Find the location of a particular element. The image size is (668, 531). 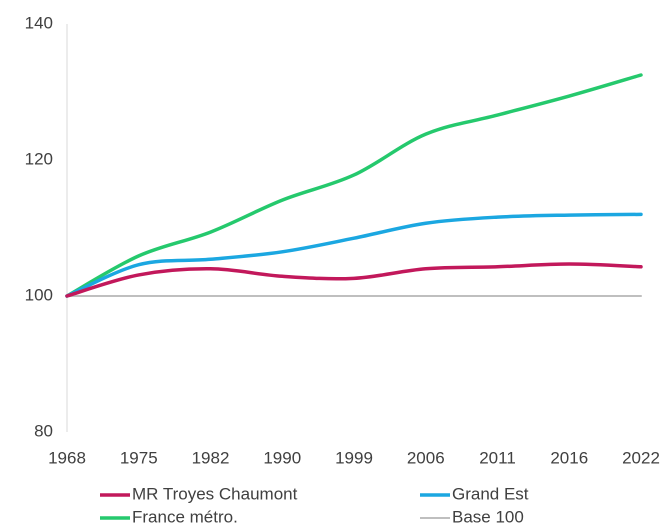

x-tick-label: 2011 is located at coordinates (497, 457).